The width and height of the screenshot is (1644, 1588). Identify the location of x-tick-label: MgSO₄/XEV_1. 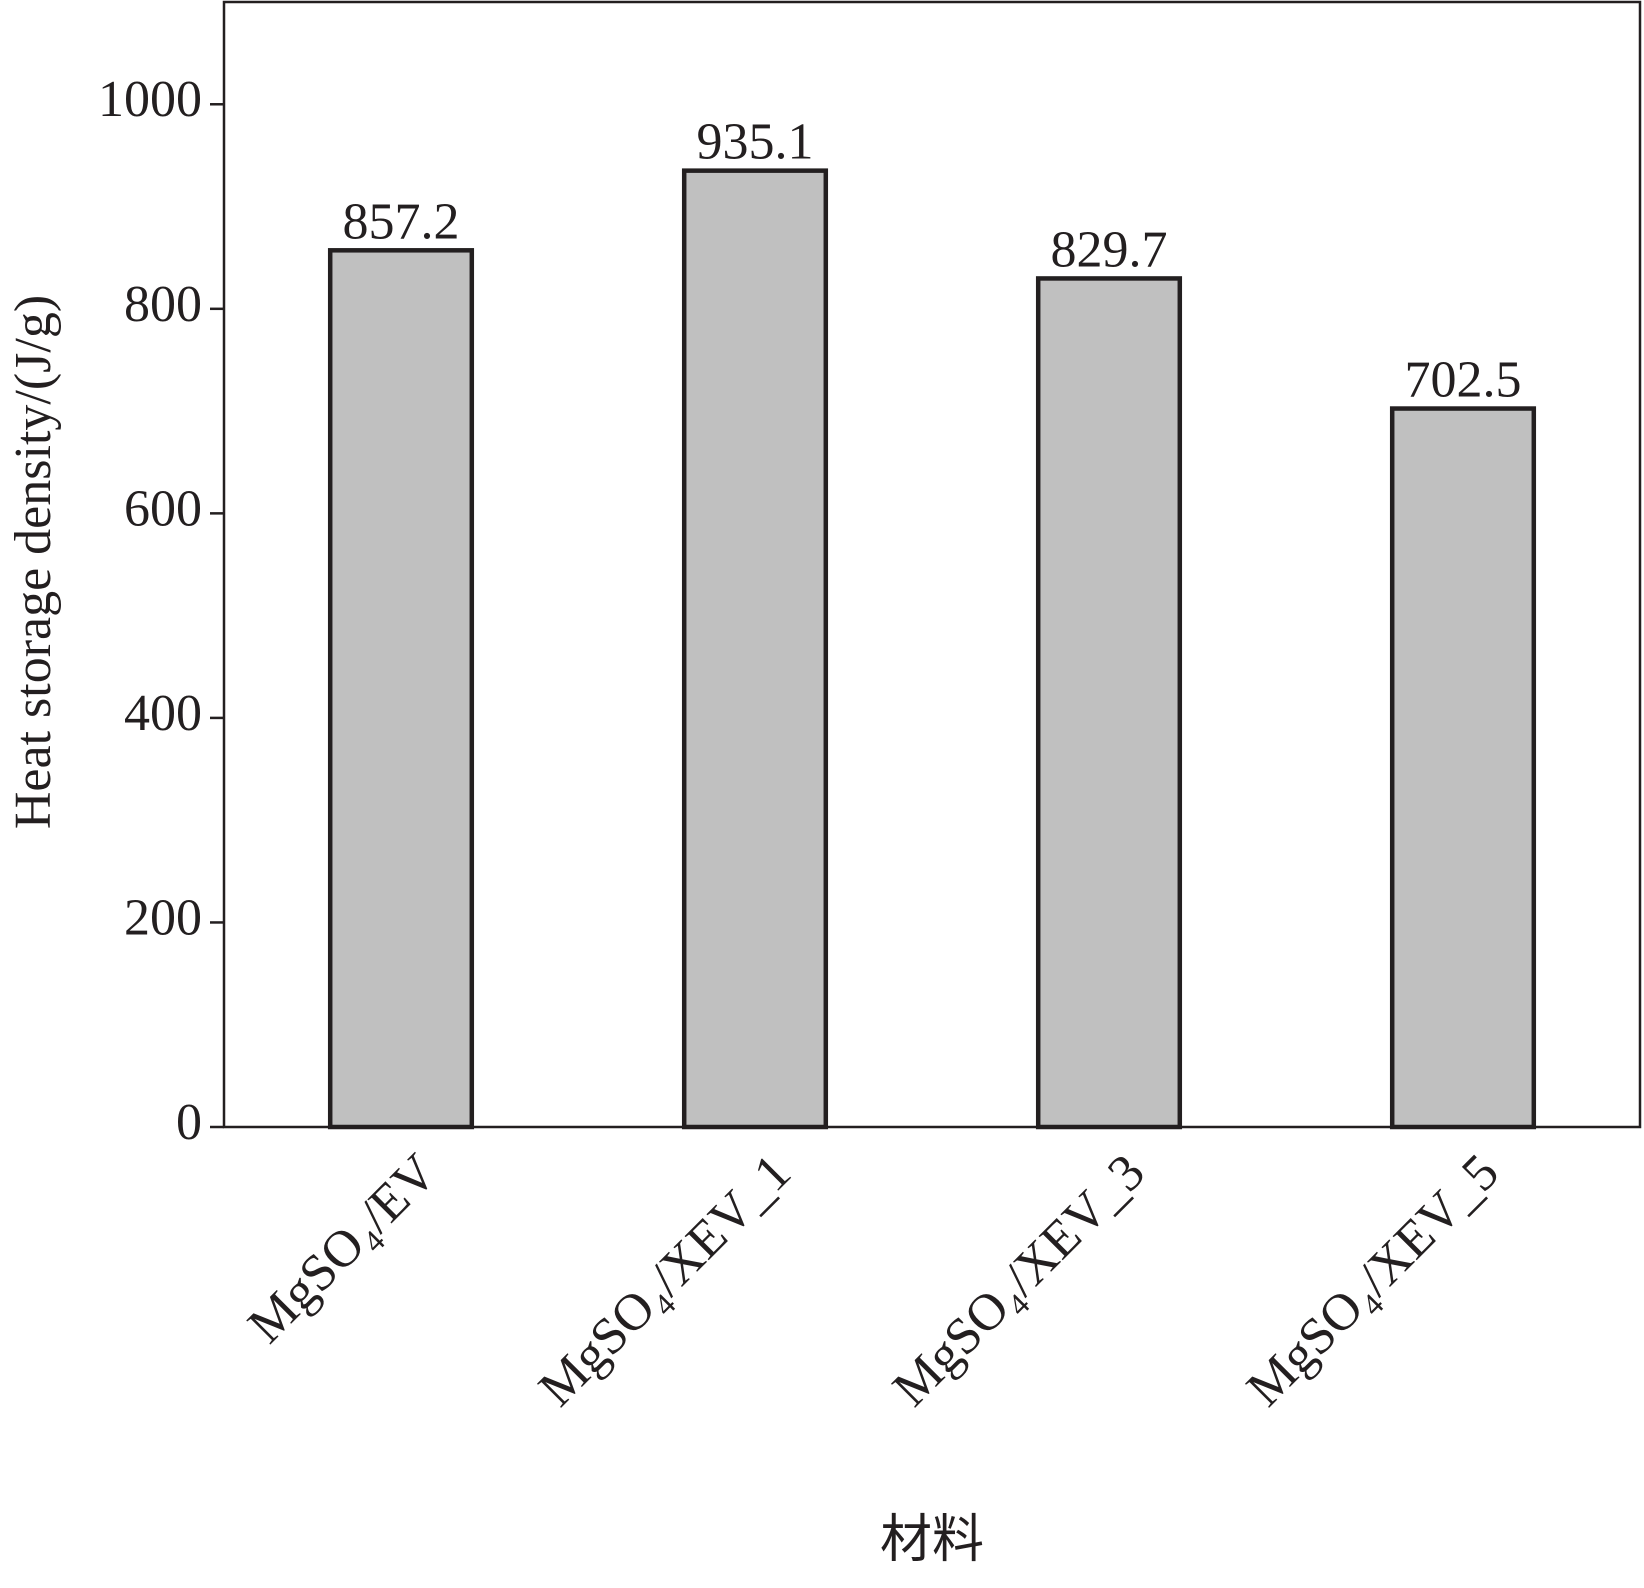
(665, 1281).